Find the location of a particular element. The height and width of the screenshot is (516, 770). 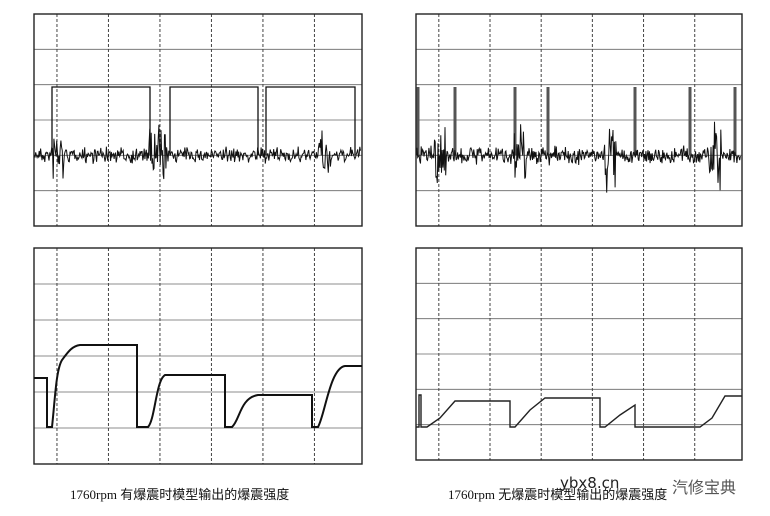

watermark-site: ybx8.cn is located at coordinates (590, 483).